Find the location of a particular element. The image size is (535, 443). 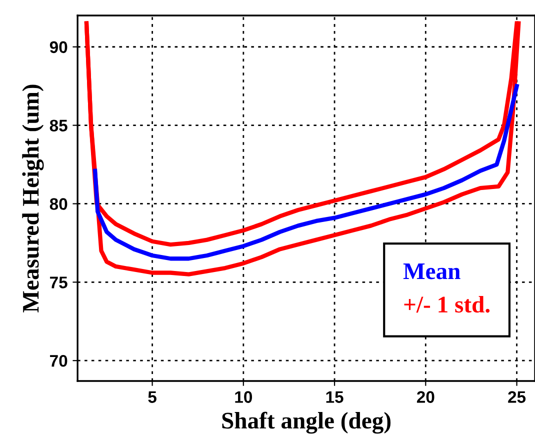

x-tick-label: 10 is located at coordinates (243, 397).